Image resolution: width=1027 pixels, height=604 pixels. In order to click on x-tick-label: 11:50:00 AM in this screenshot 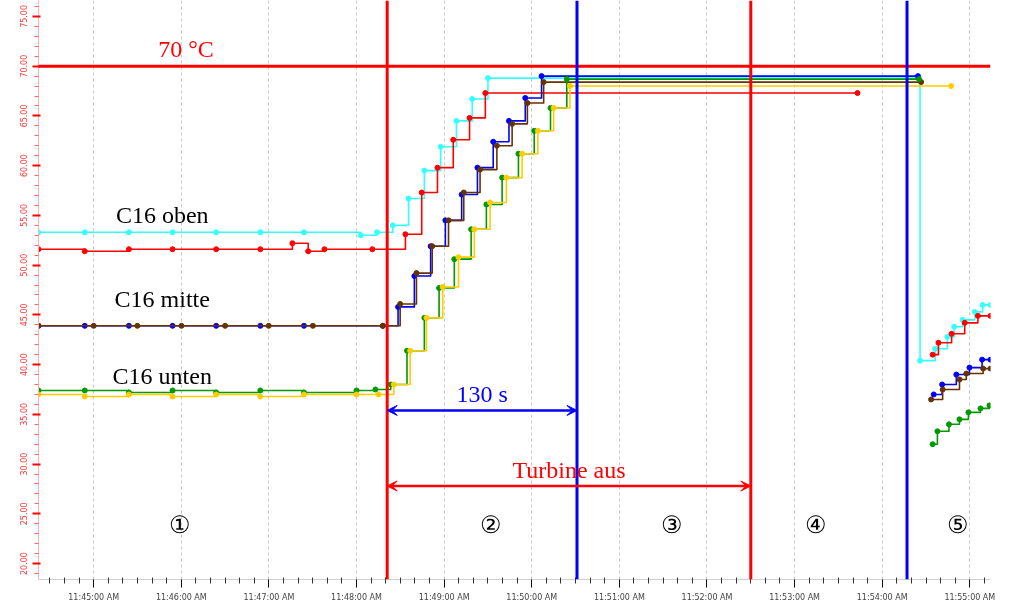, I will do `click(532, 597)`.